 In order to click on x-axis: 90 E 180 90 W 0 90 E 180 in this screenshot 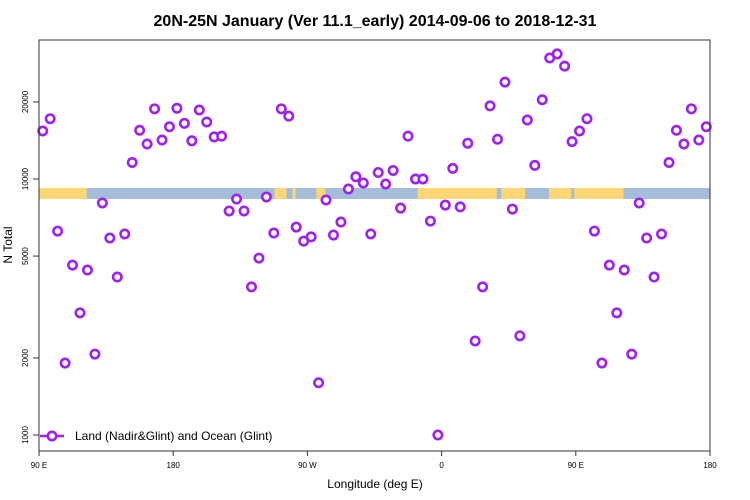, I will do `click(374, 460)`.